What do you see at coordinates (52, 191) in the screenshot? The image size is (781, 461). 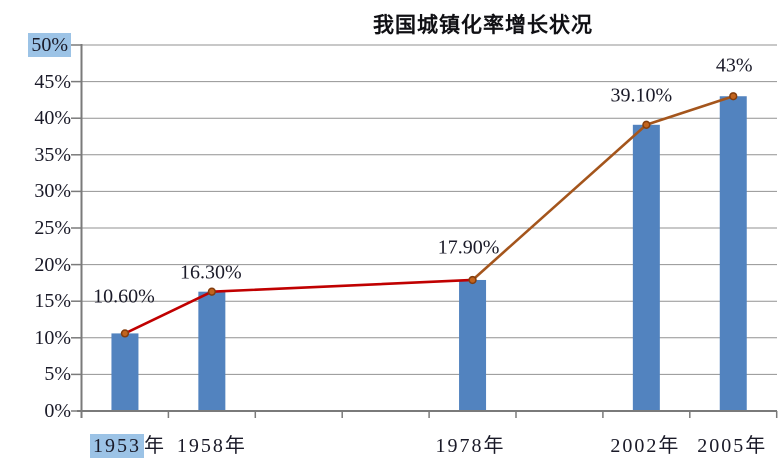 I see `y-axis-label: 30%` at bounding box center [52, 191].